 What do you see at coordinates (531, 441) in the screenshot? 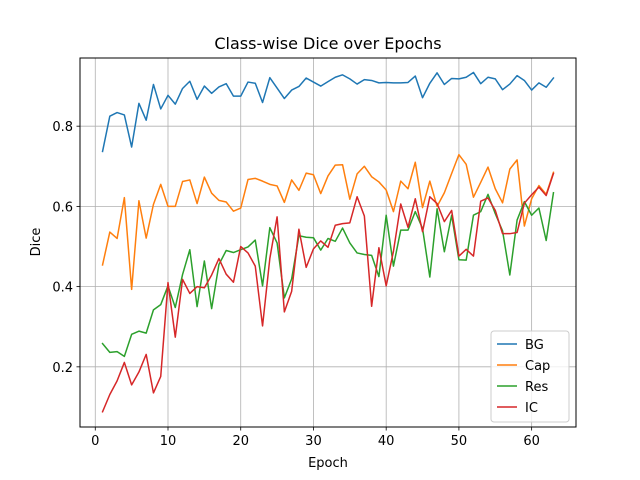
I see `x-tick-label: 60` at bounding box center [531, 441].